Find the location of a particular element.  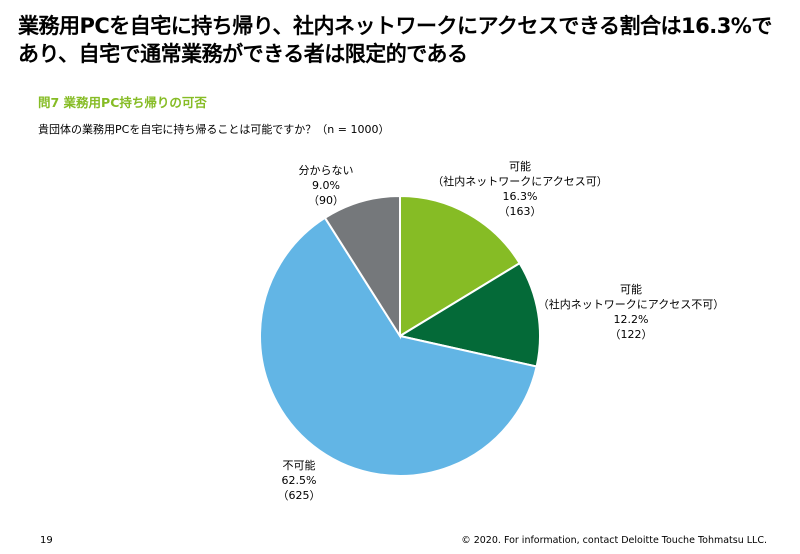

page-number: 19 is located at coordinates (46, 540).